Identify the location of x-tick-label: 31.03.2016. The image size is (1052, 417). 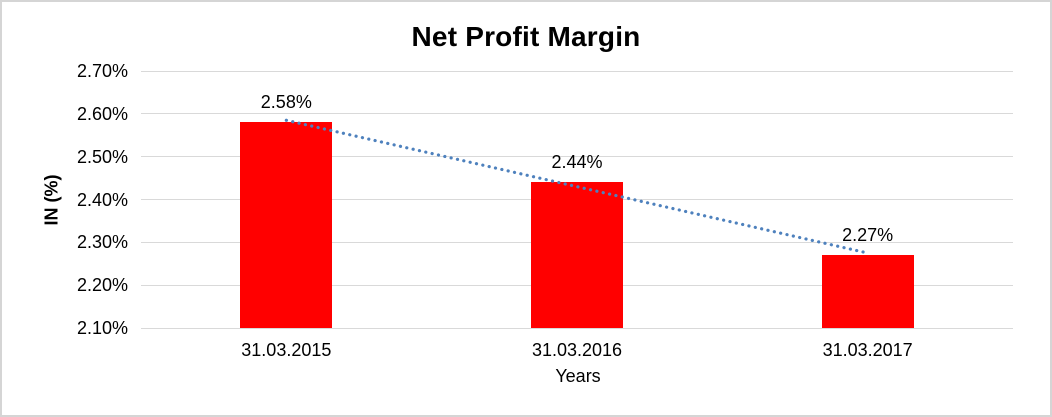
(577, 350).